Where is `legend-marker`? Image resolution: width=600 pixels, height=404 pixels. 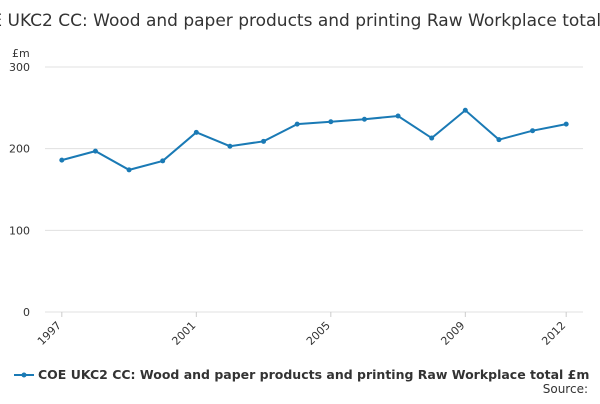
legend-marker is located at coordinates (24, 375).